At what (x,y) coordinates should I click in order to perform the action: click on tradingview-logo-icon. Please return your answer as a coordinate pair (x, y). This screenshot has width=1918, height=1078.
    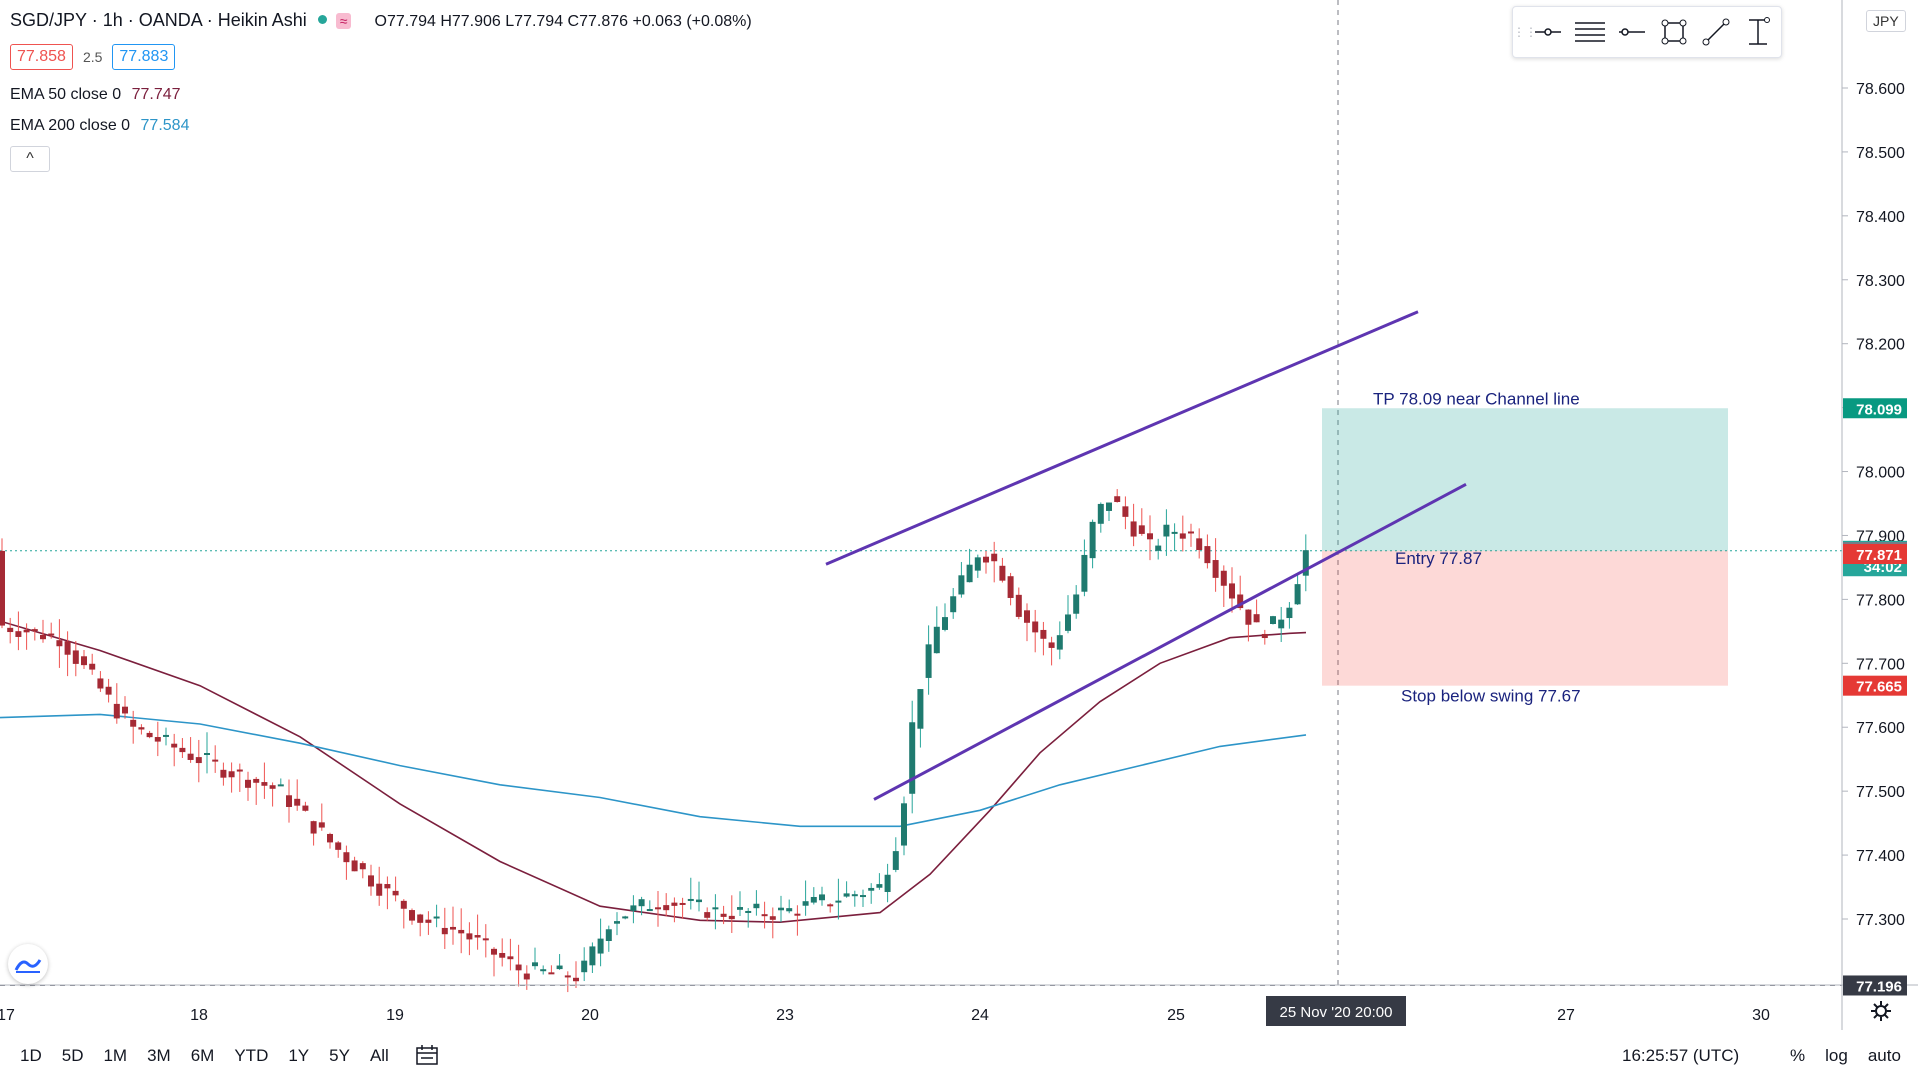
    Looking at the image, I should click on (28, 964).